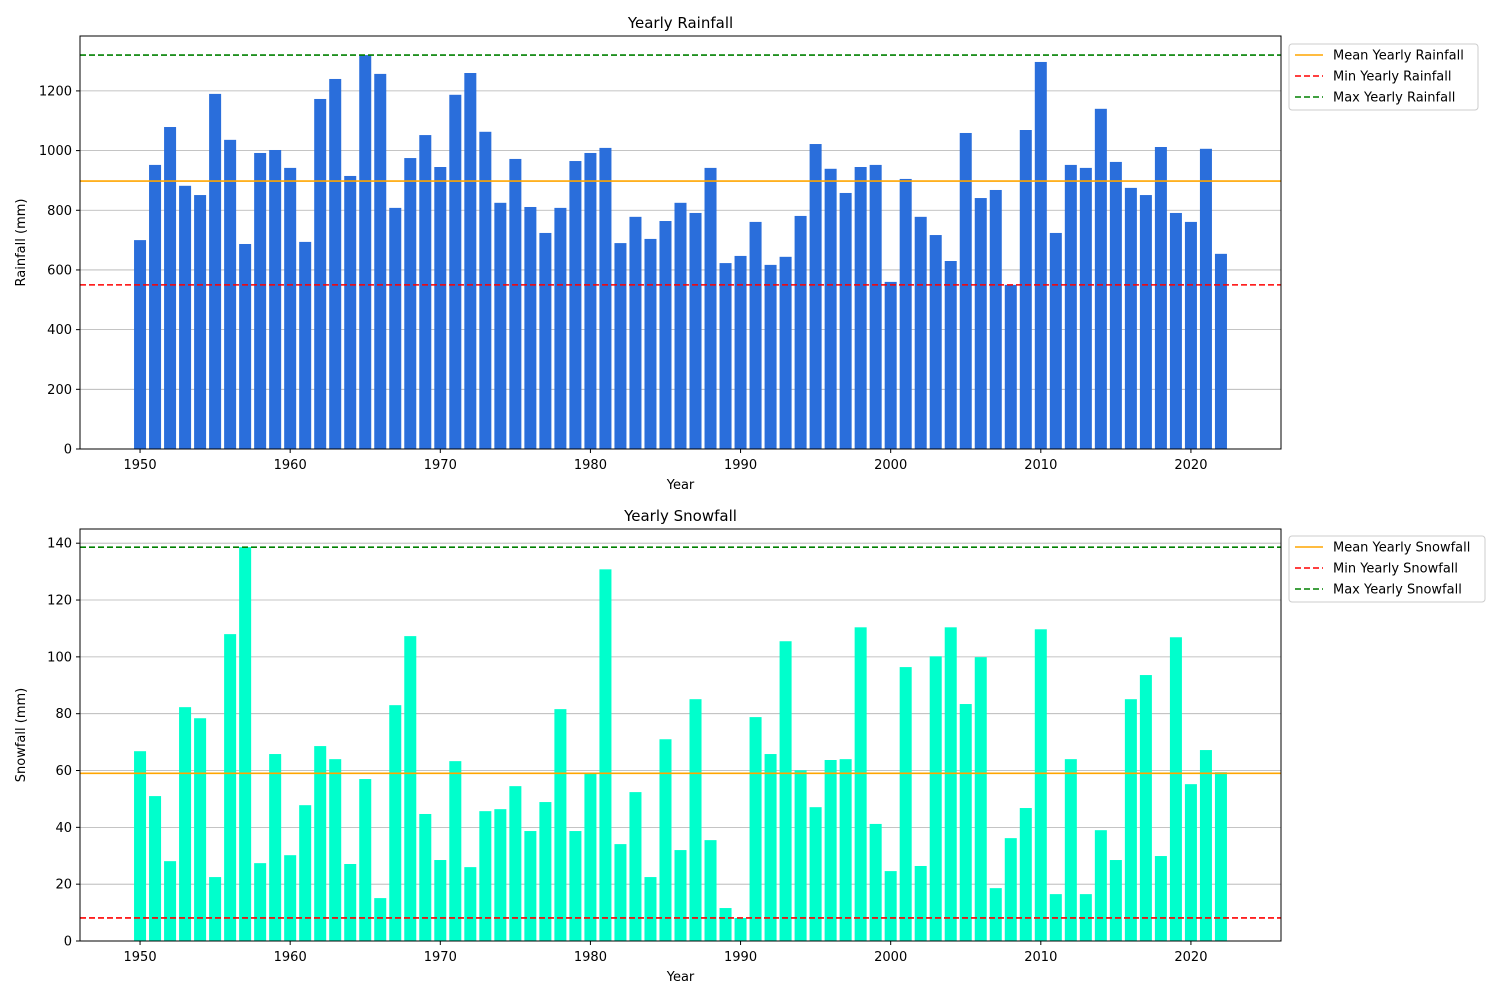 This screenshot has width=1500, height=1004. What do you see at coordinates (1040, 957) in the screenshot?
I see `x-tick-label: 2010` at bounding box center [1040, 957].